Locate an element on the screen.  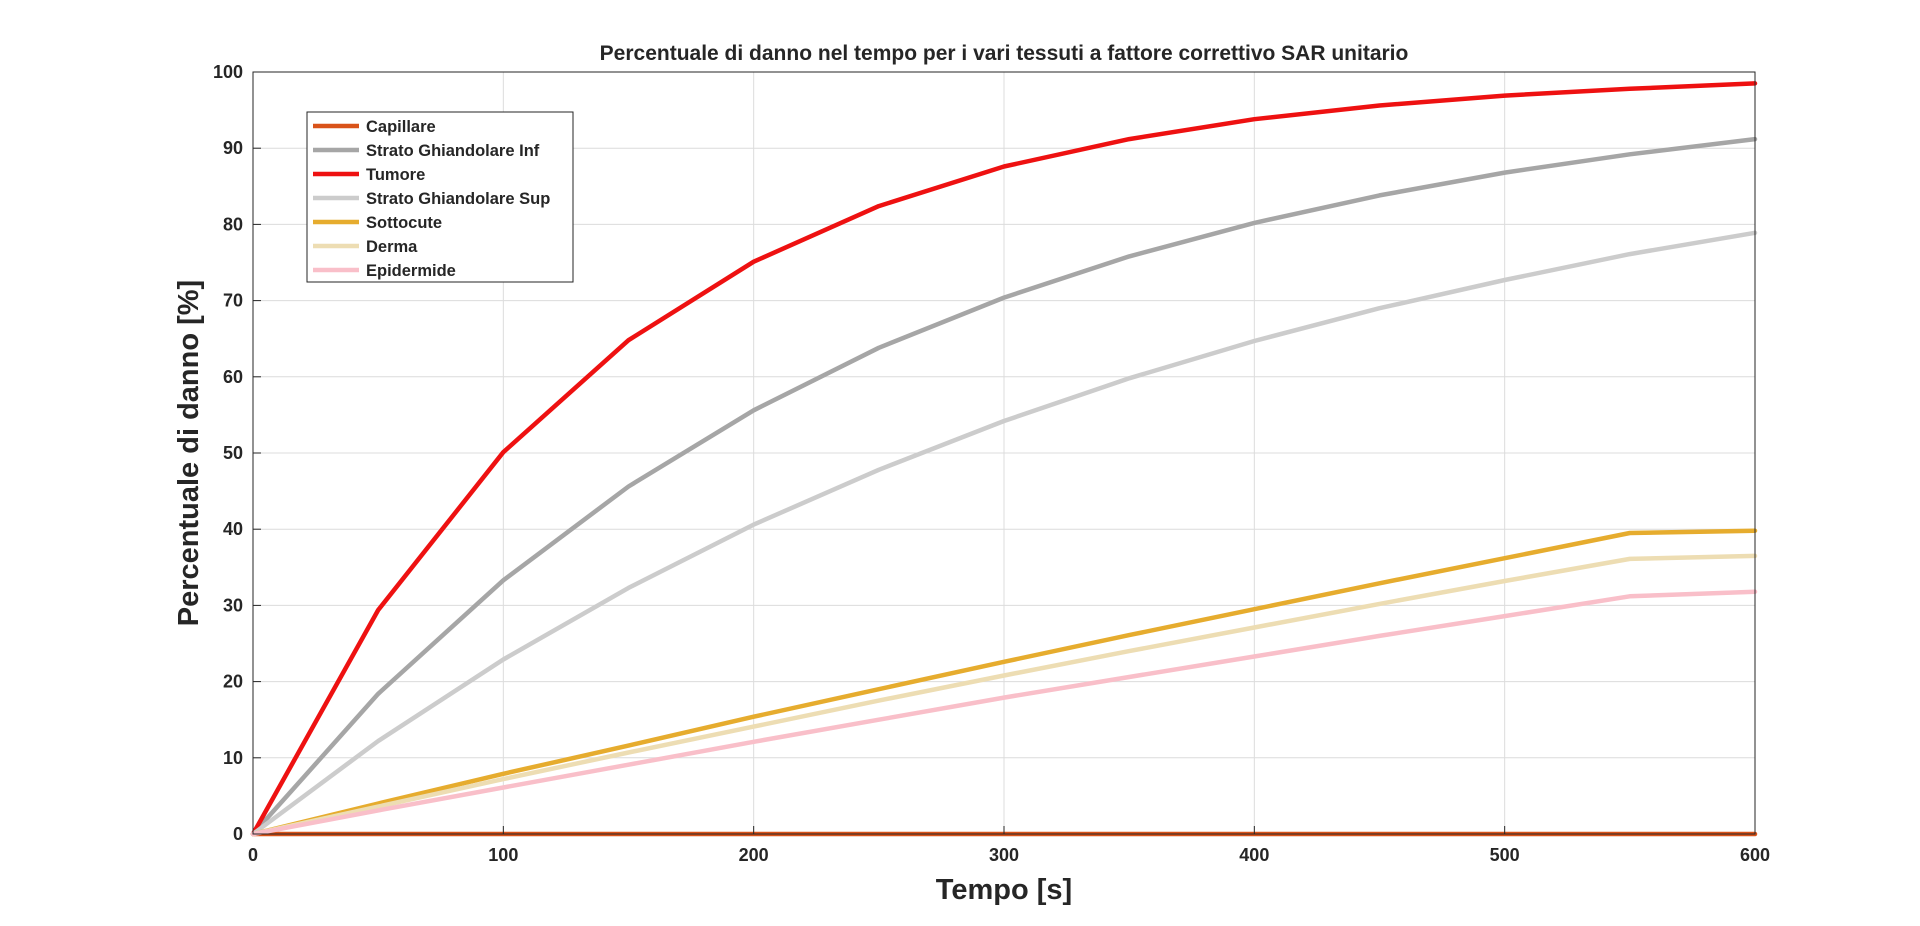
y-tick-label: 40 is located at coordinates (233, 529).